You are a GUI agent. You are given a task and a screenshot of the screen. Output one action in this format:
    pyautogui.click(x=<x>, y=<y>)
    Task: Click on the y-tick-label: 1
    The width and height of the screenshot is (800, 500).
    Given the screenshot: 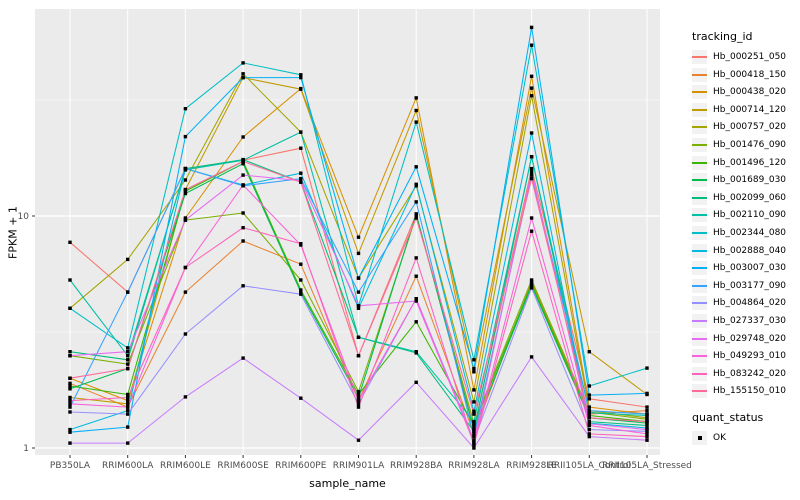 What is the action you would take?
    pyautogui.click(x=26, y=449)
    